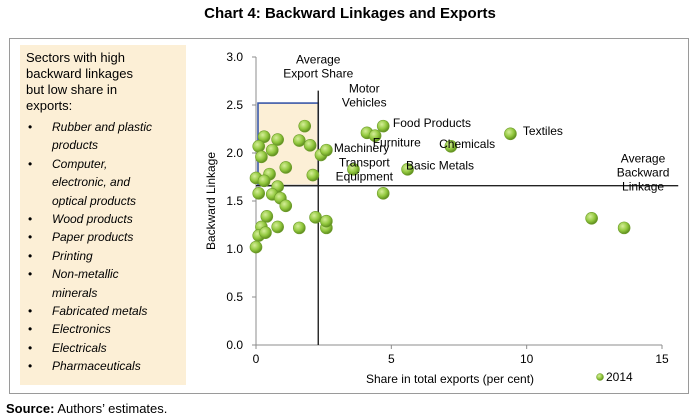 The width and height of the screenshot is (700, 420). What do you see at coordinates (211, 201) in the screenshot?
I see `y-axis-label: Backward Linkage` at bounding box center [211, 201].